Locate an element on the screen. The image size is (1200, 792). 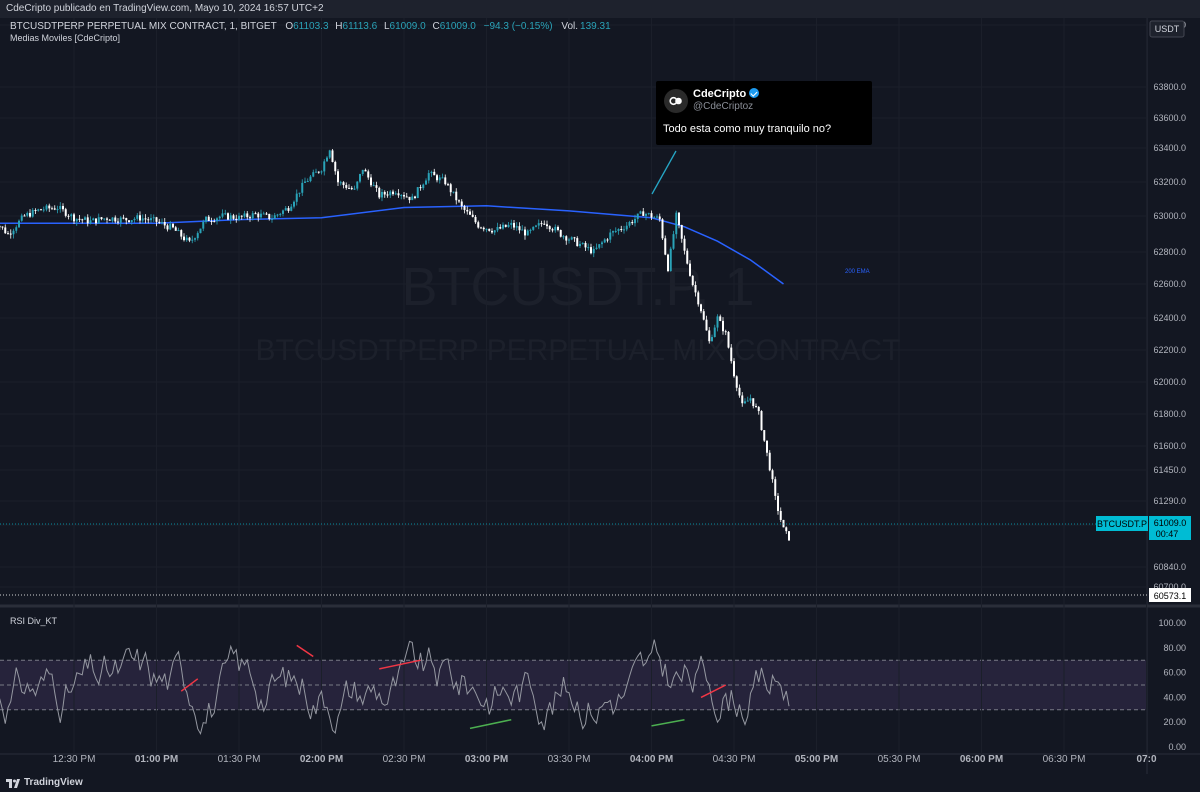
price-tick-label: 60840.0 is located at coordinates (1169, 567).